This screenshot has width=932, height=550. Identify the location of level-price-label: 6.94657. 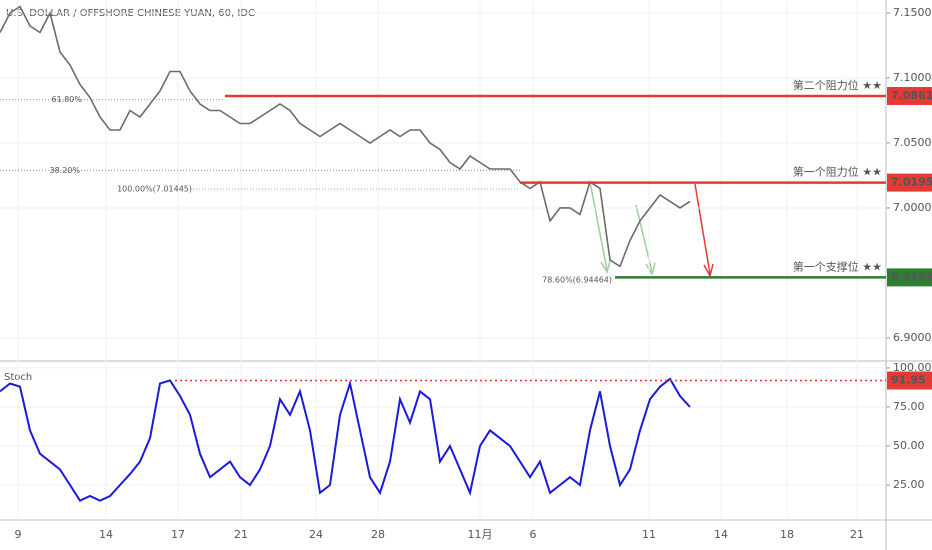
(911, 276).